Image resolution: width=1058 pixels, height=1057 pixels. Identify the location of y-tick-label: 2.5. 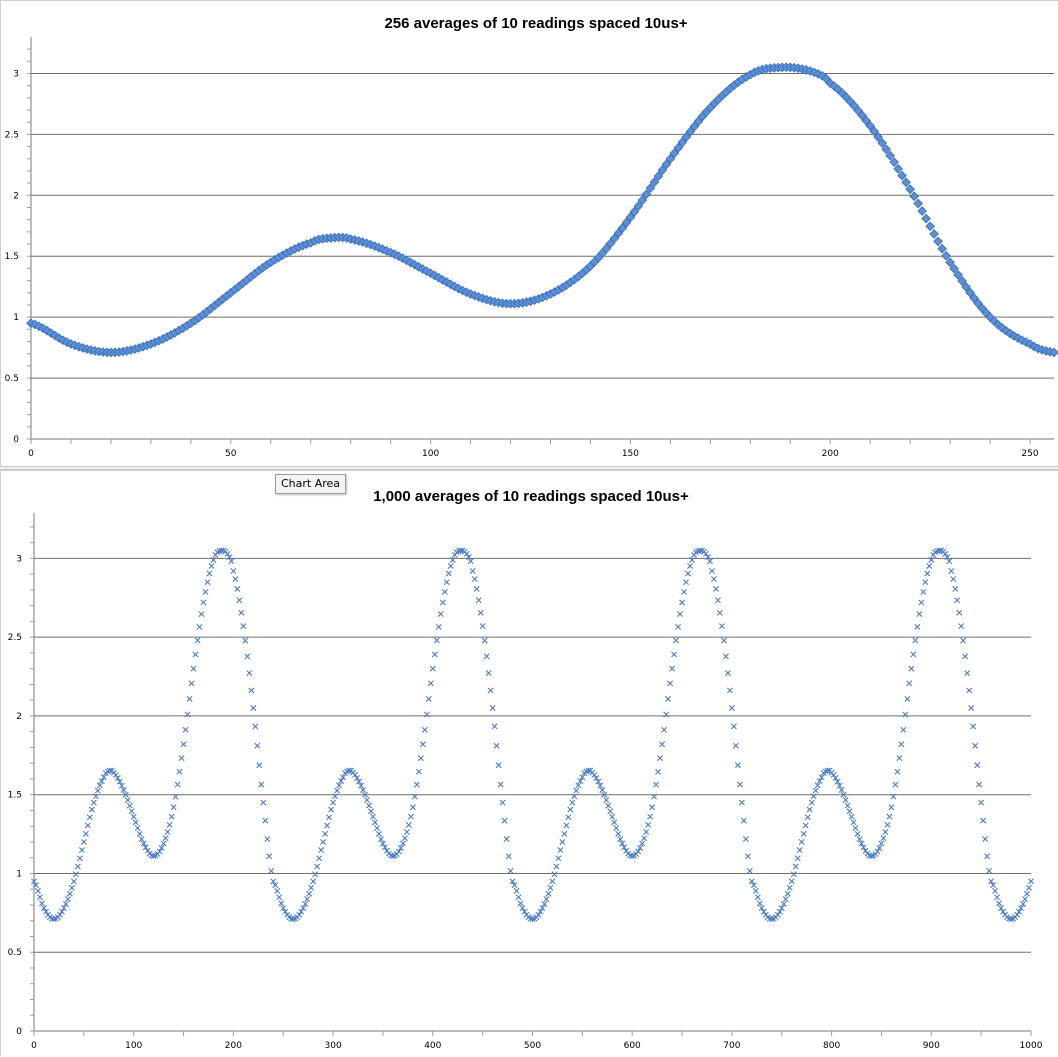
(12, 135).